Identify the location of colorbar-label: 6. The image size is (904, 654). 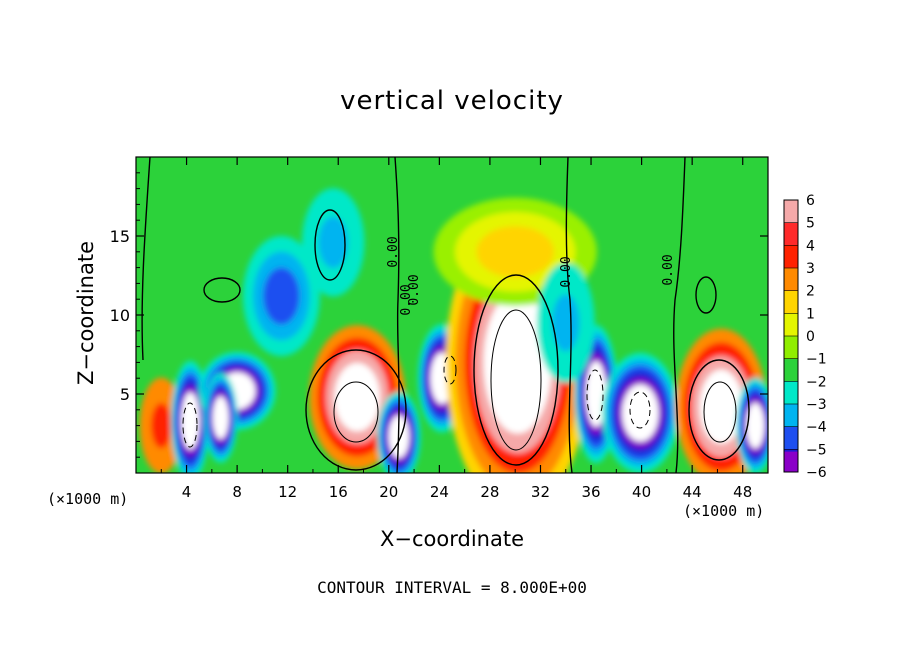
(810, 201).